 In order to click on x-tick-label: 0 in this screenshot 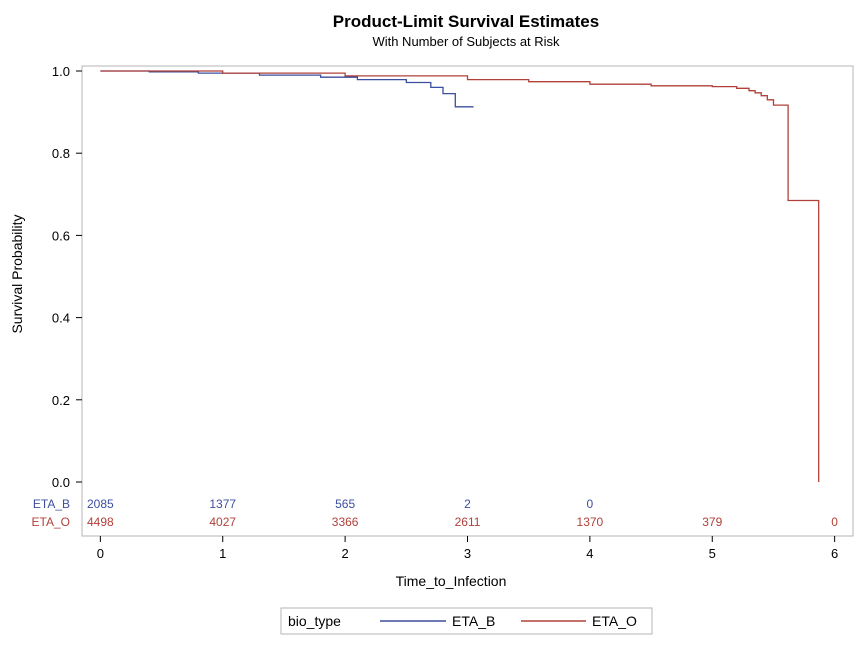, I will do `click(100, 553)`.